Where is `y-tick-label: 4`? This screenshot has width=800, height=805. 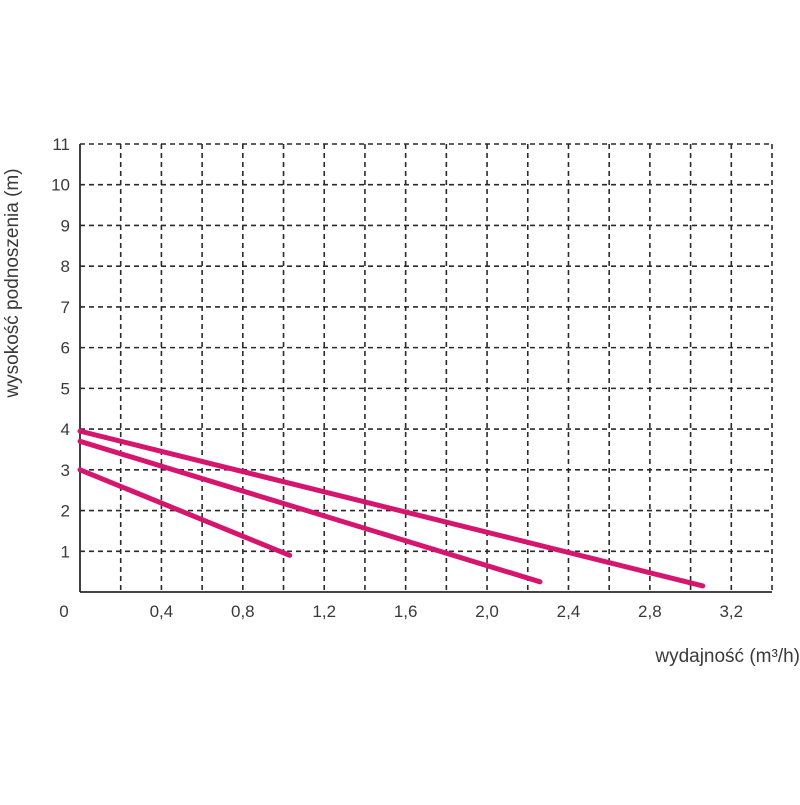
y-tick-label: 4 is located at coordinates (65, 429).